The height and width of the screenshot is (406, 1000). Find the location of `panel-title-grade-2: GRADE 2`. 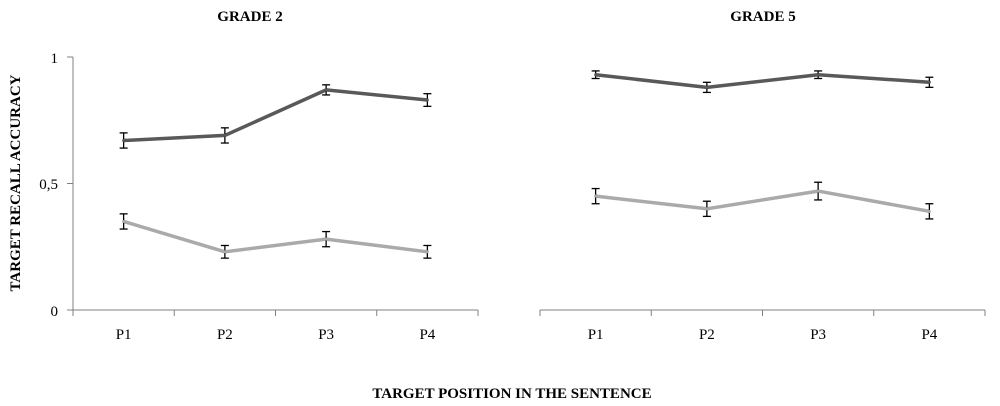

panel-title-grade-2: GRADE 2 is located at coordinates (249, 17).